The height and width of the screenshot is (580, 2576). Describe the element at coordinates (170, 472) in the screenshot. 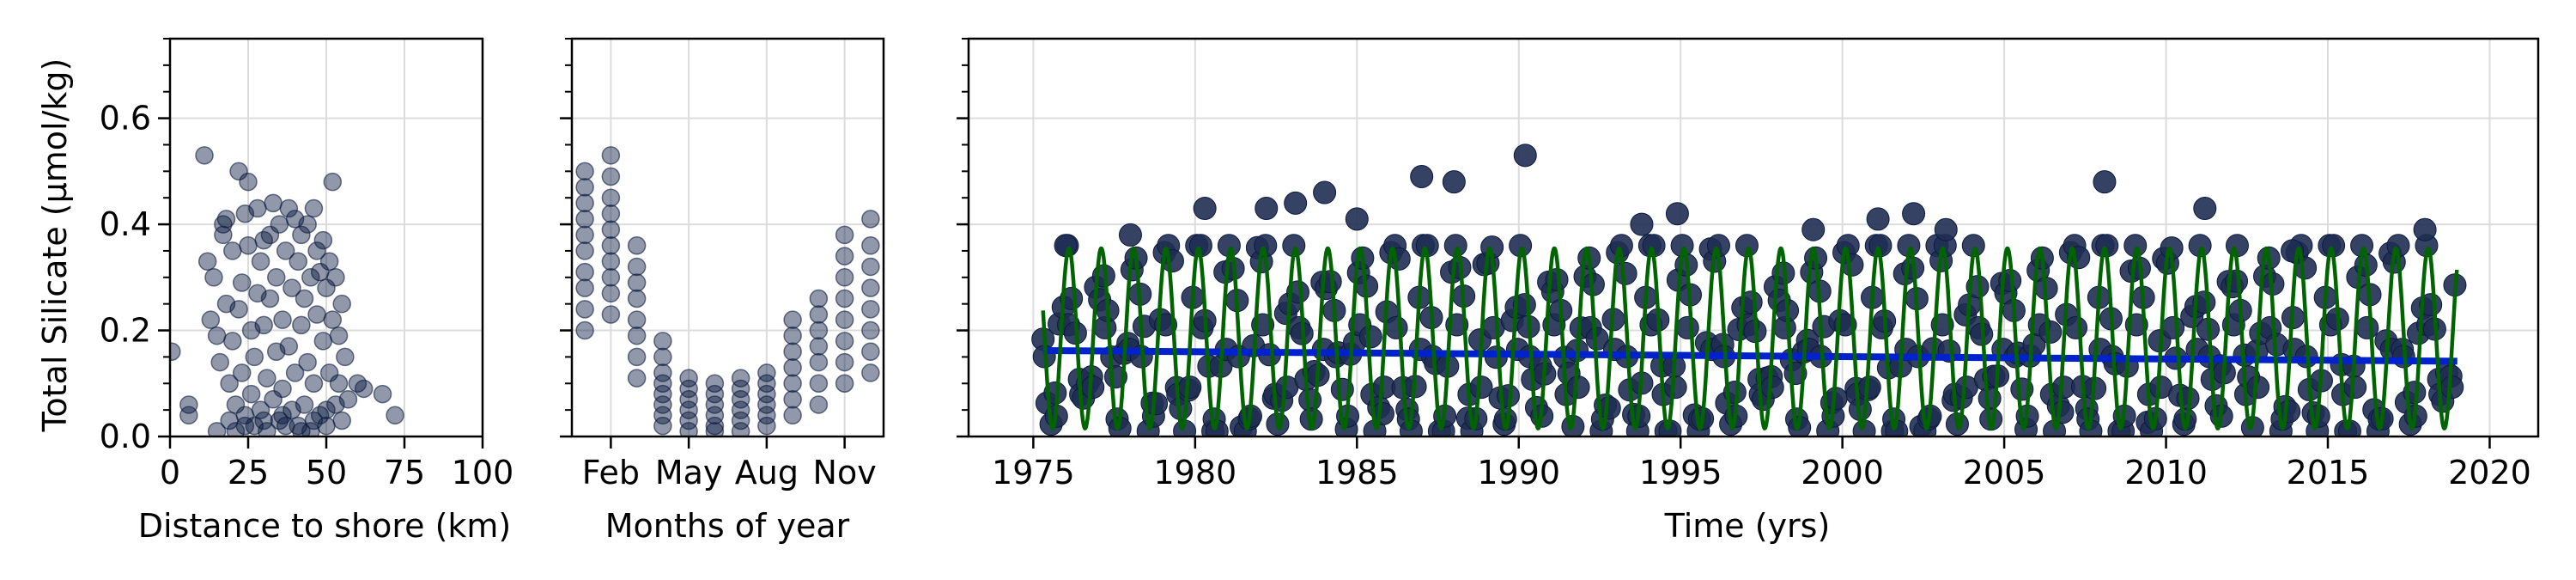

I see `x-tick-label: 0` at that location.